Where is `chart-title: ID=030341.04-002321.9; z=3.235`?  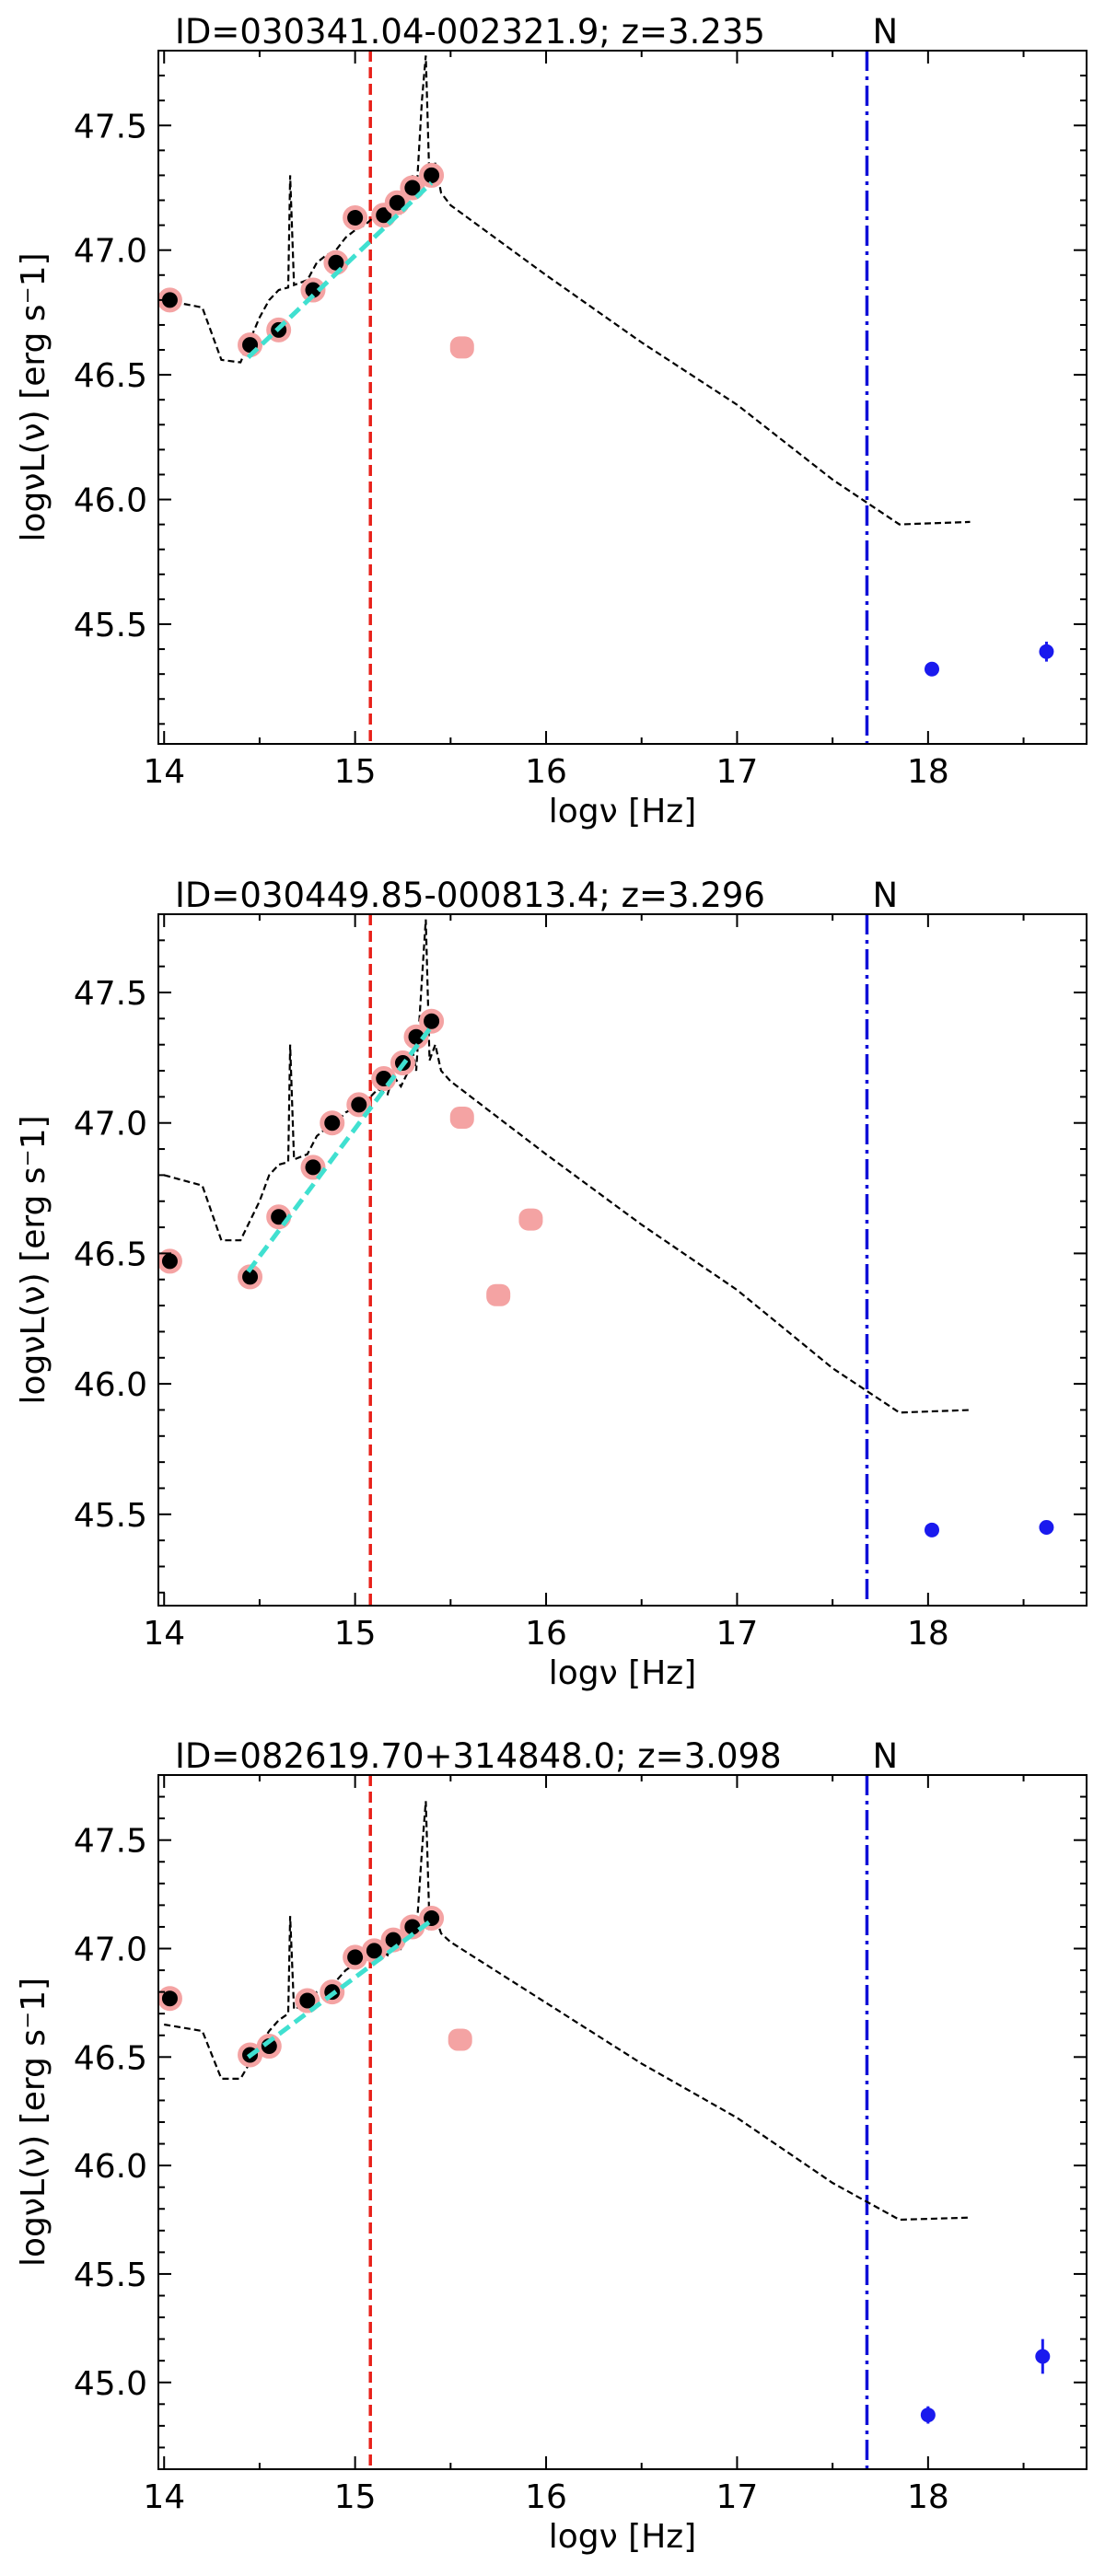
chart-title: ID=030341.04-002321.9; z=3.235 is located at coordinates (470, 32).